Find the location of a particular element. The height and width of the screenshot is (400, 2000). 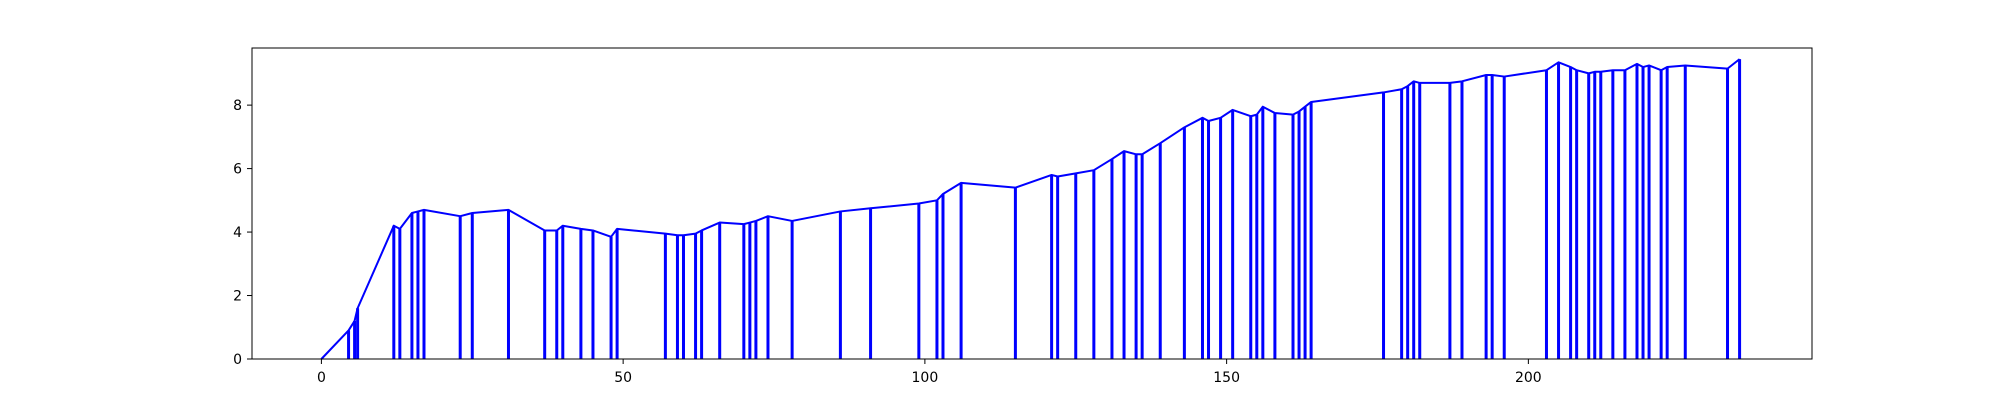

x-axis: 0 50 100 150 200 is located at coordinates (929, 372).